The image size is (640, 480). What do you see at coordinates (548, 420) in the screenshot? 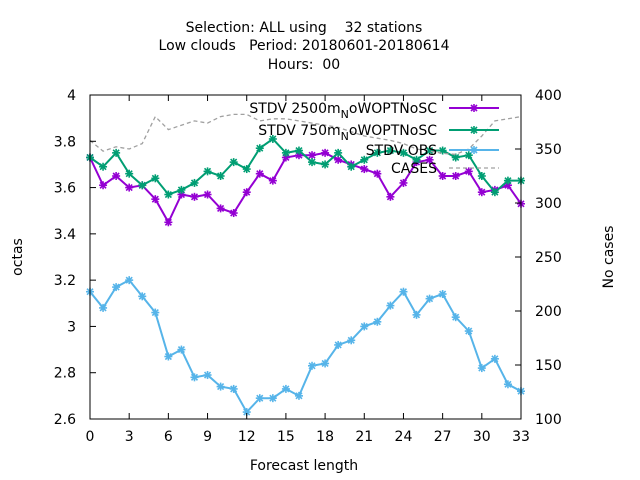
I see `y2-tick-label: 100` at bounding box center [548, 420].